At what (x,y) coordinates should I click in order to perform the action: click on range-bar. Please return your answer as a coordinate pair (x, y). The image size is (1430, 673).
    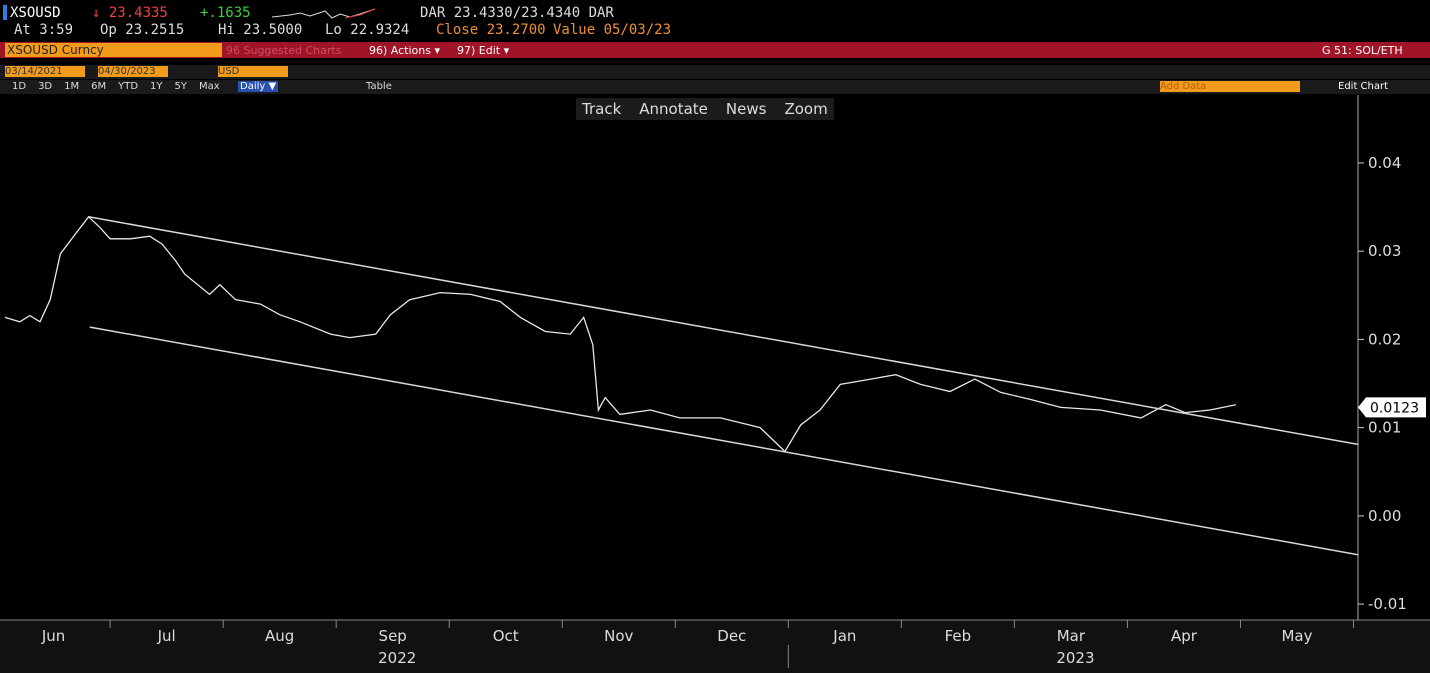
    Looking at the image, I should click on (715, 72).